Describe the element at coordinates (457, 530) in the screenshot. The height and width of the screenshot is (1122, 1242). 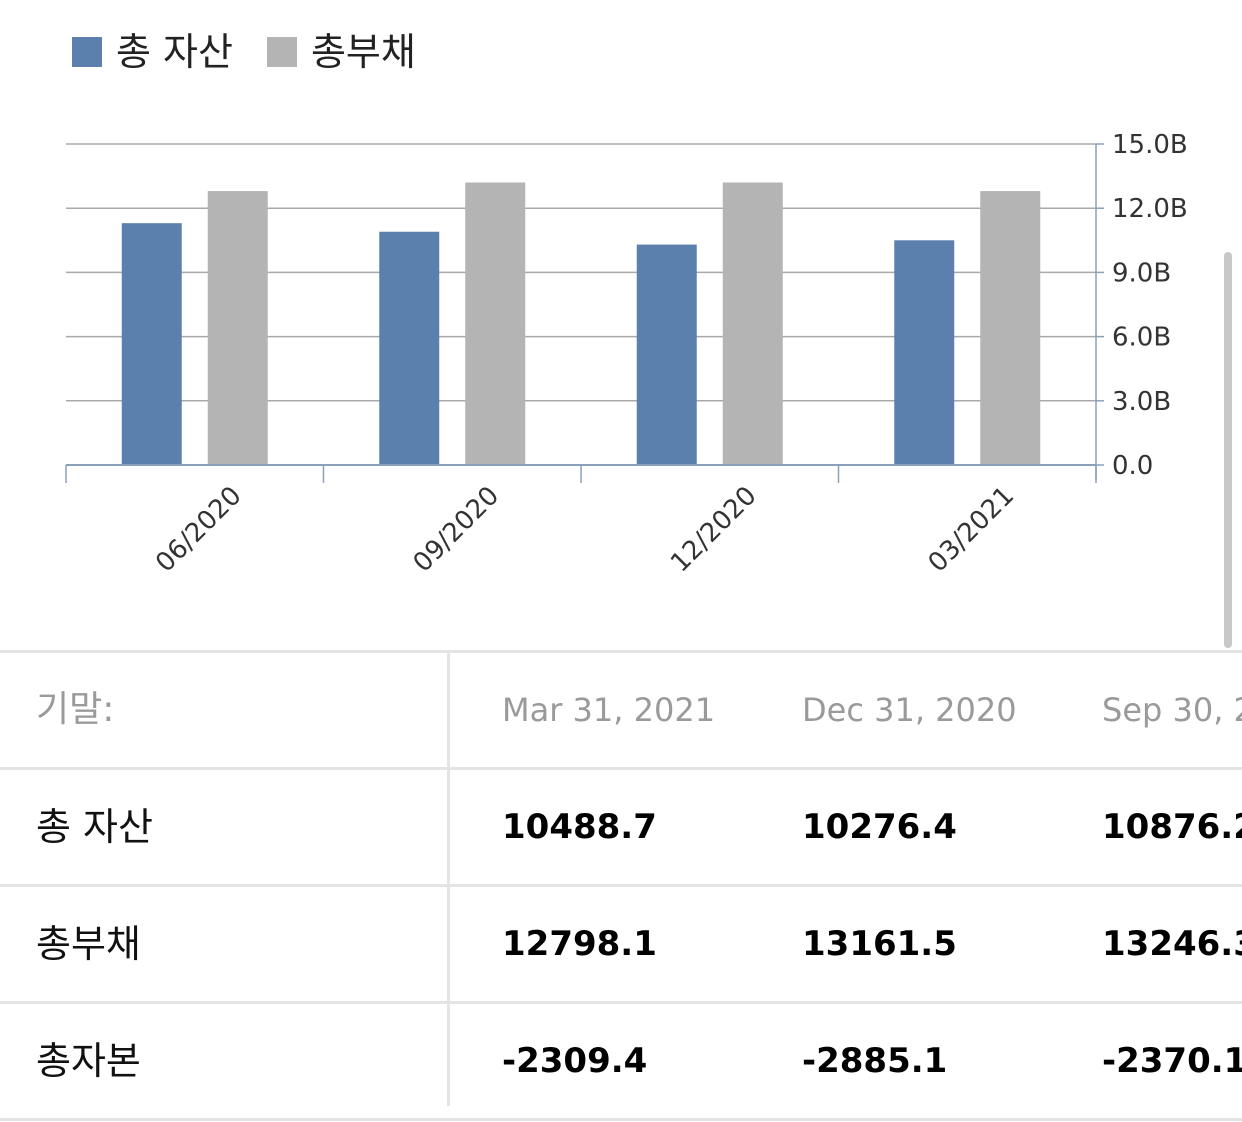
I see `x-tick-label: 09/2020` at that location.